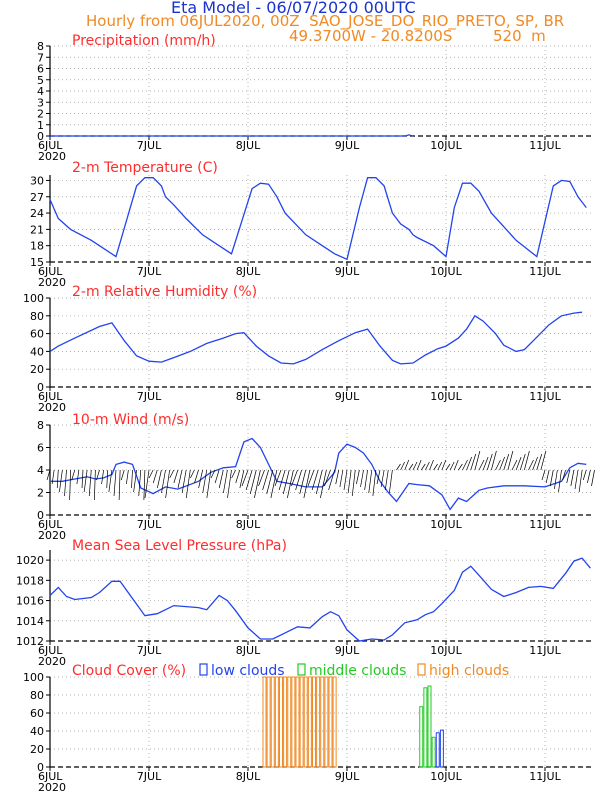 The image size is (612, 792). What do you see at coordinates (40, 46) in the screenshot?
I see `y-tick-label: 8` at bounding box center [40, 46].